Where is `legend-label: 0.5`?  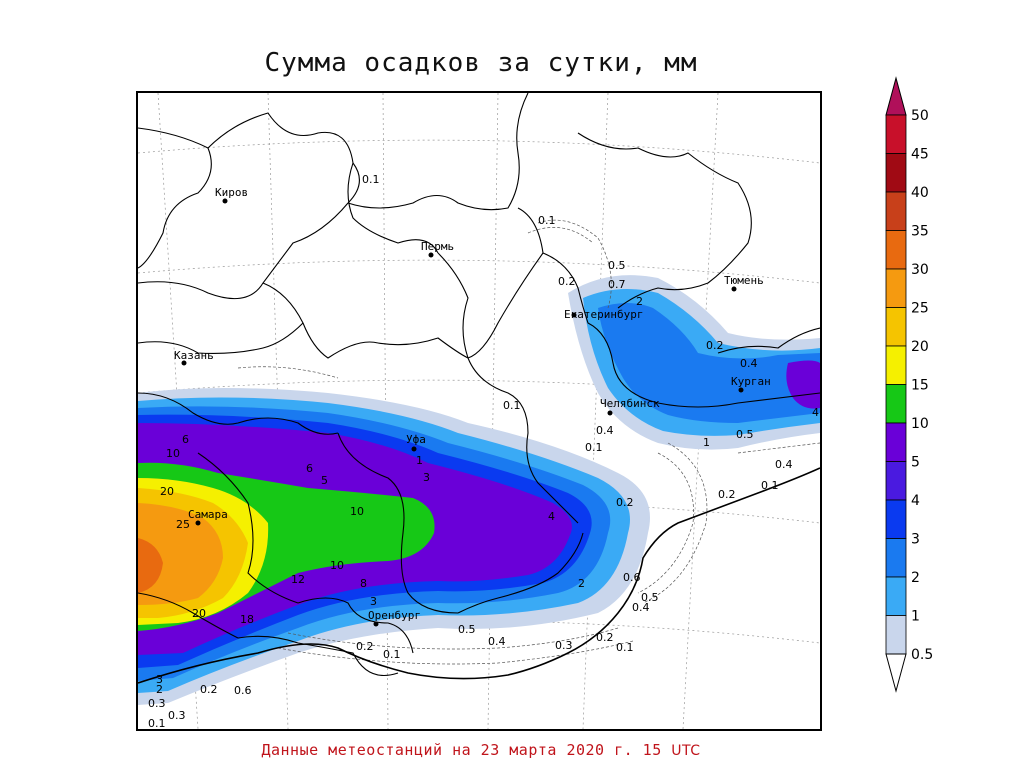
legend-label: 0.5 is located at coordinates (922, 655).